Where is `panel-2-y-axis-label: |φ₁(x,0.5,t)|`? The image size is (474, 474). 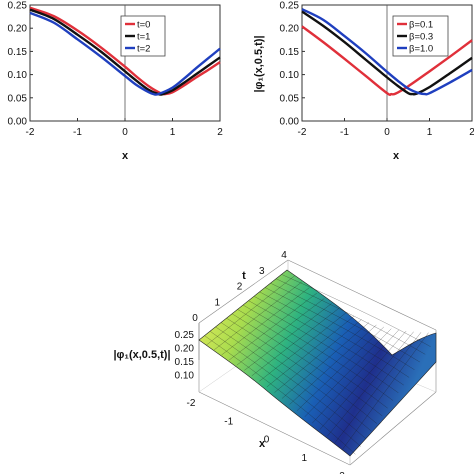
panel-2-y-axis-label: |φ₁(x,0.5,t)| is located at coordinates (259, 63).